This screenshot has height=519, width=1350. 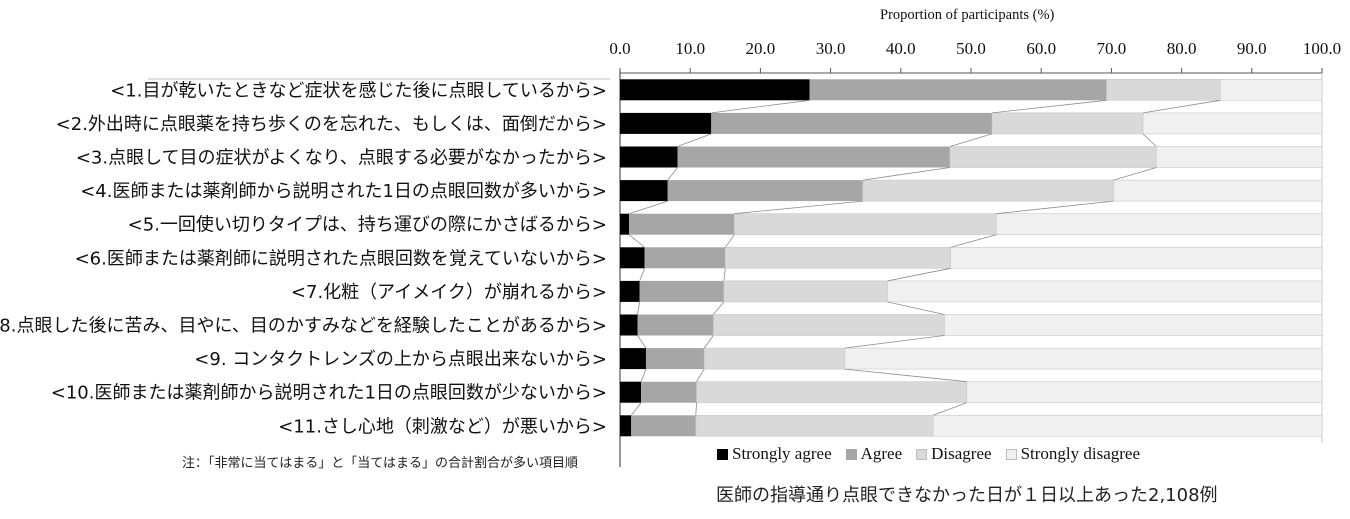 What do you see at coordinates (761, 48) in the screenshot?
I see `x-tick-label: 20.0` at bounding box center [761, 48].